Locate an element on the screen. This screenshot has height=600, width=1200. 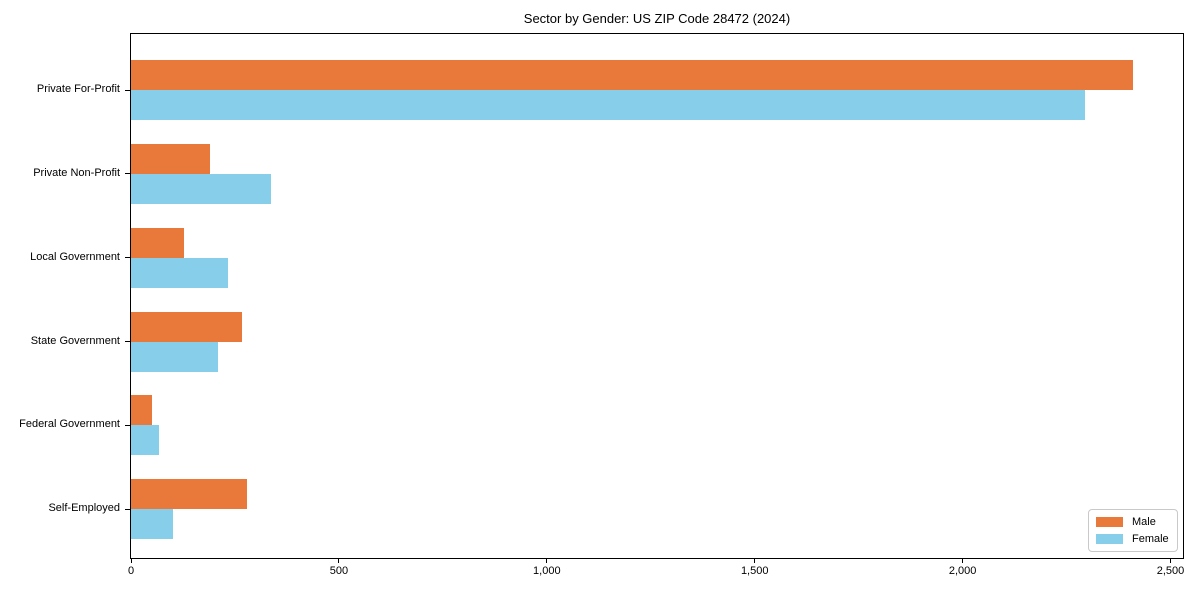
x-tick-label: 0 is located at coordinates (131, 571).